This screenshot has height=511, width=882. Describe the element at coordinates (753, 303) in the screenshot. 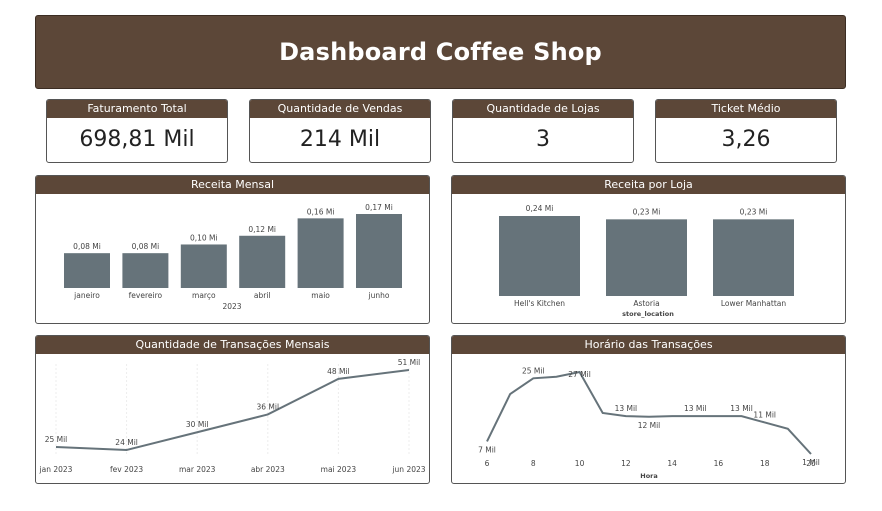

I see `x-tick-label: Lower Manhattan` at that location.